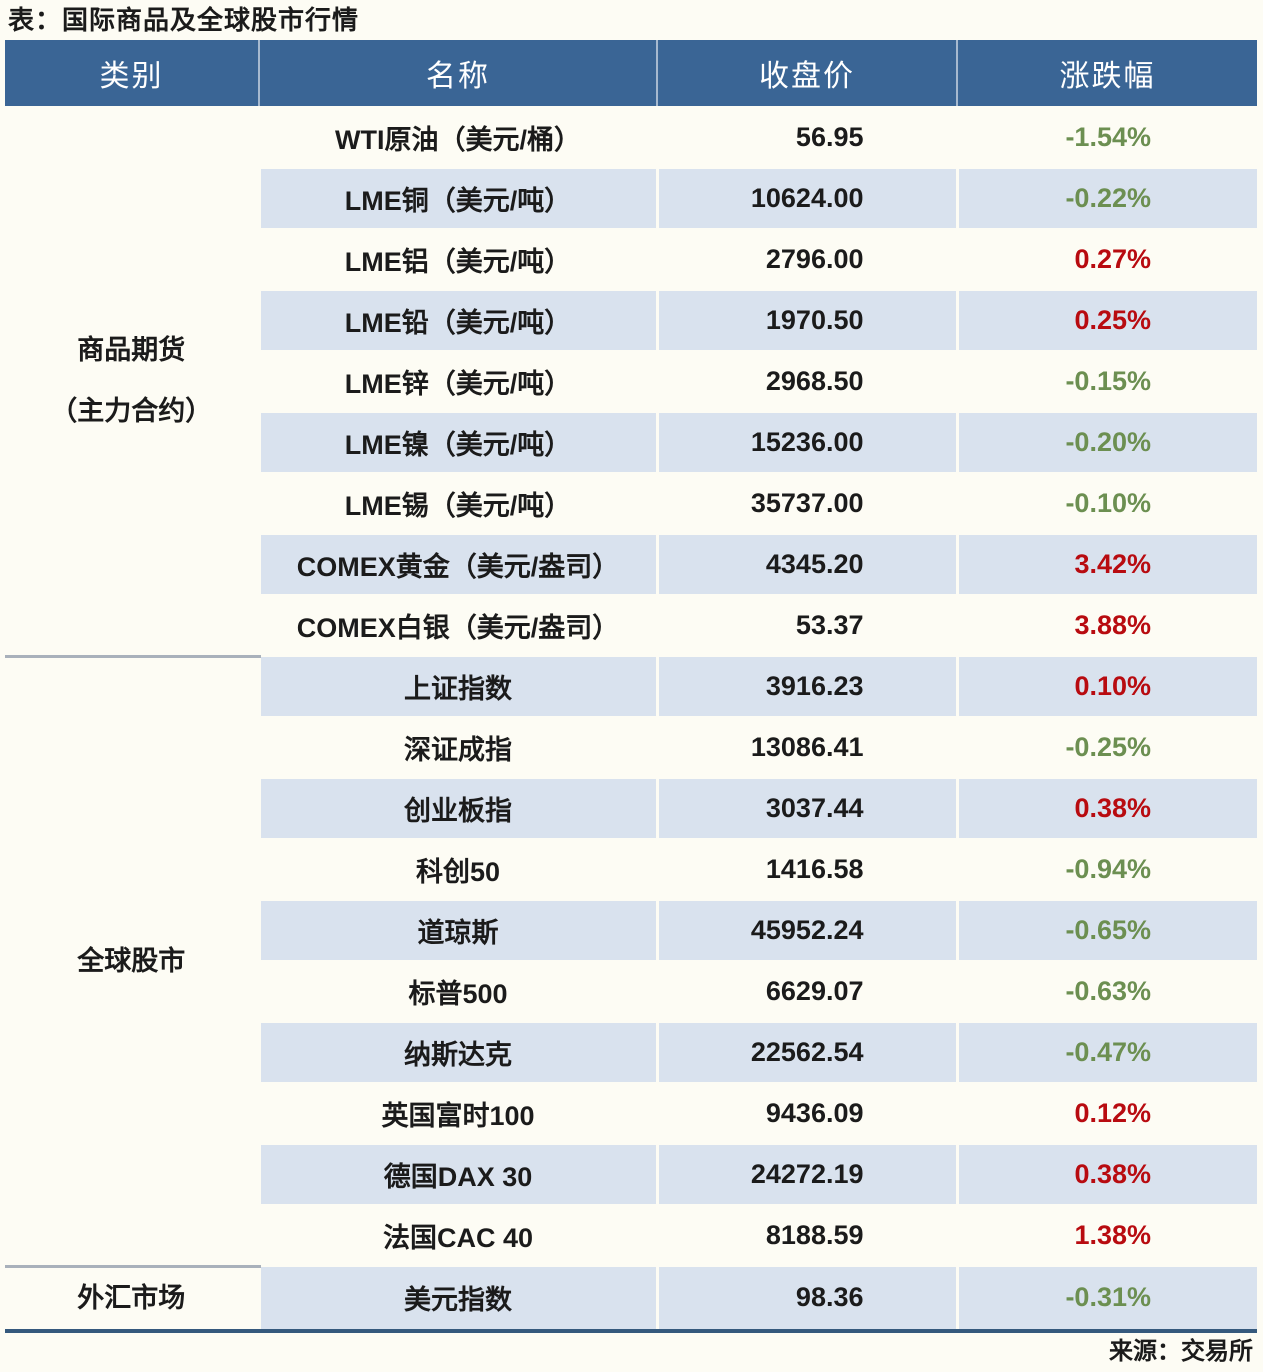 The width and height of the screenshot is (1263, 1372). Describe the element at coordinates (806, 1298) in the screenshot. I see `close-cell: 98.36` at that location.